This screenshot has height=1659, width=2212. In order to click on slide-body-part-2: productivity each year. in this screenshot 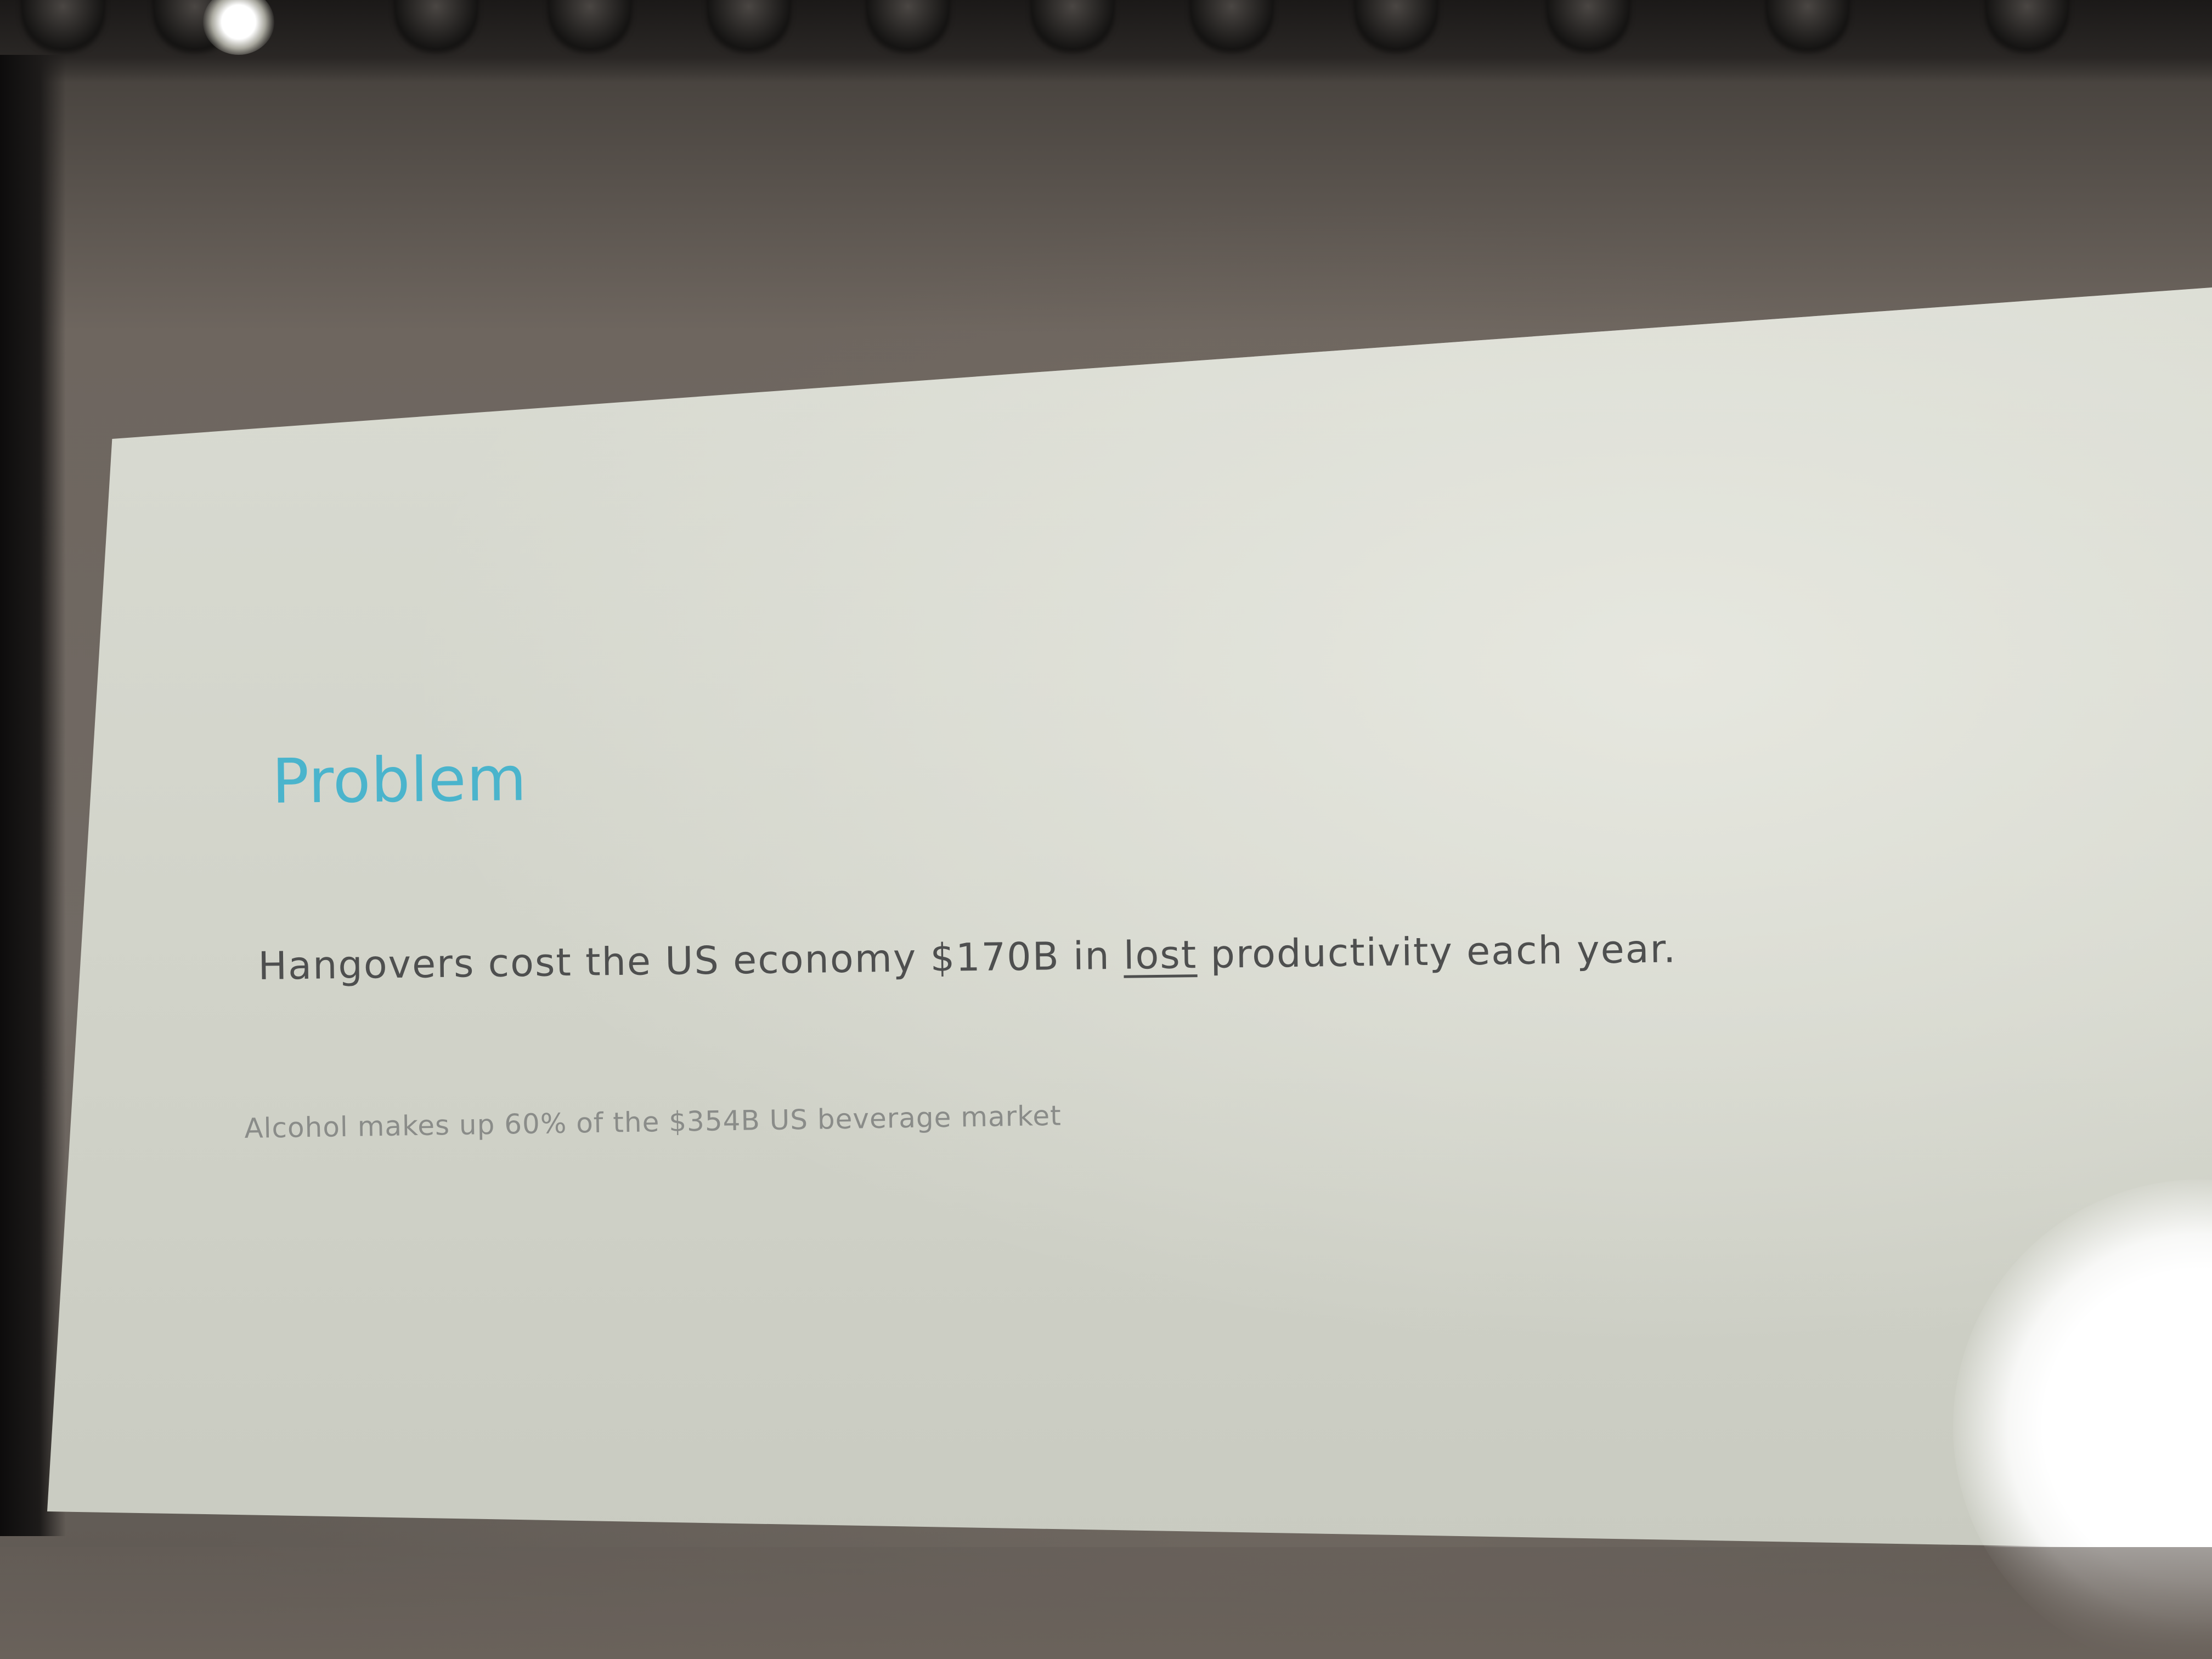, I will do `click(1437, 952)`.